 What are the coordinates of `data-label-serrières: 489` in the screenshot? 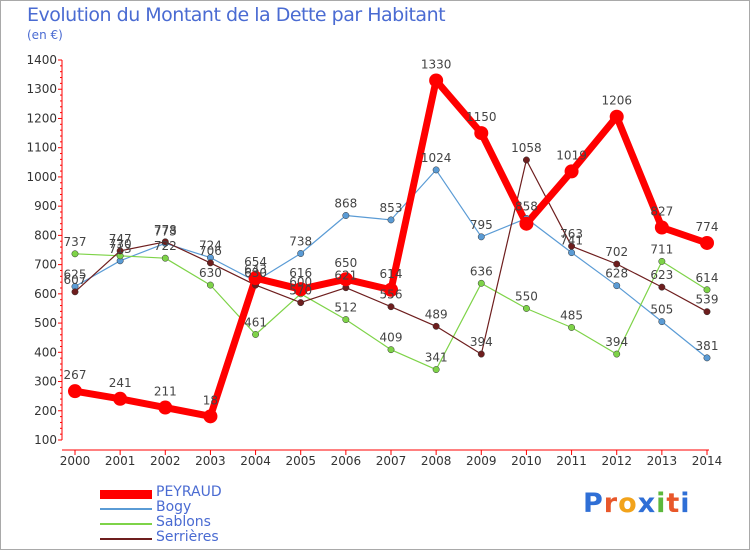 It's located at (436, 314).